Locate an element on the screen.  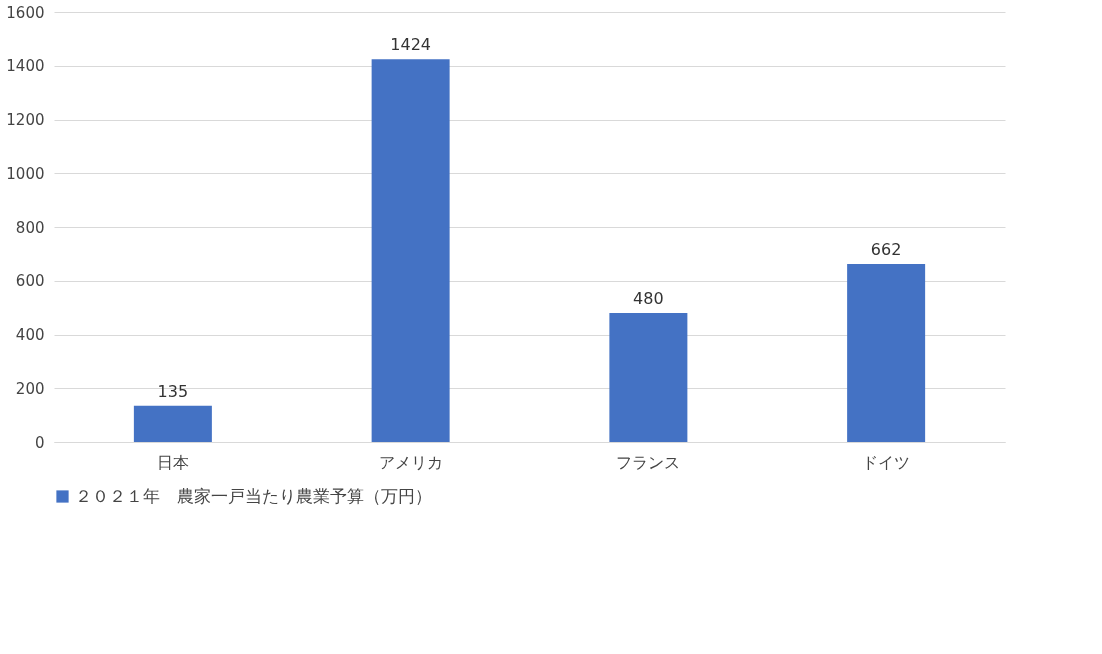
data-label: 662 is located at coordinates (886, 250).